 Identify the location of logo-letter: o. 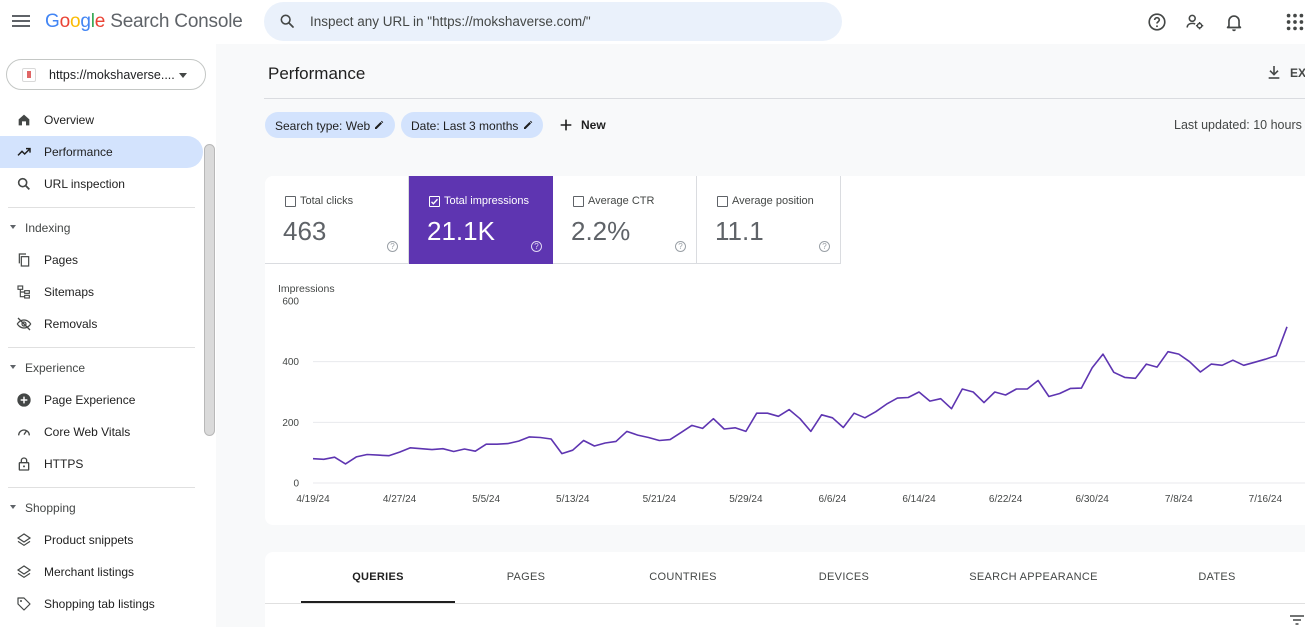
(65, 21).